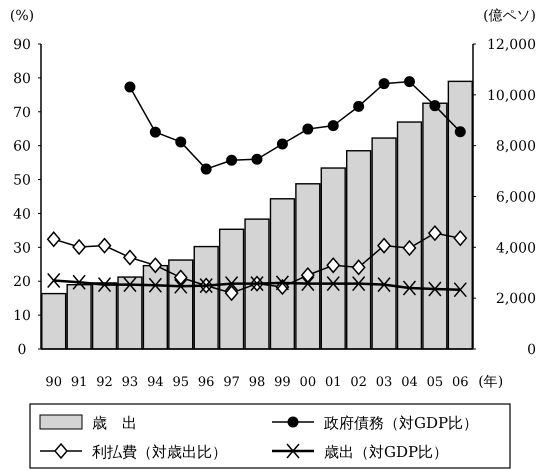 Image resolution: width=539 pixels, height=473 pixels. Describe the element at coordinates (206, 382) in the screenshot. I see `x-tick-label: 96` at that location.